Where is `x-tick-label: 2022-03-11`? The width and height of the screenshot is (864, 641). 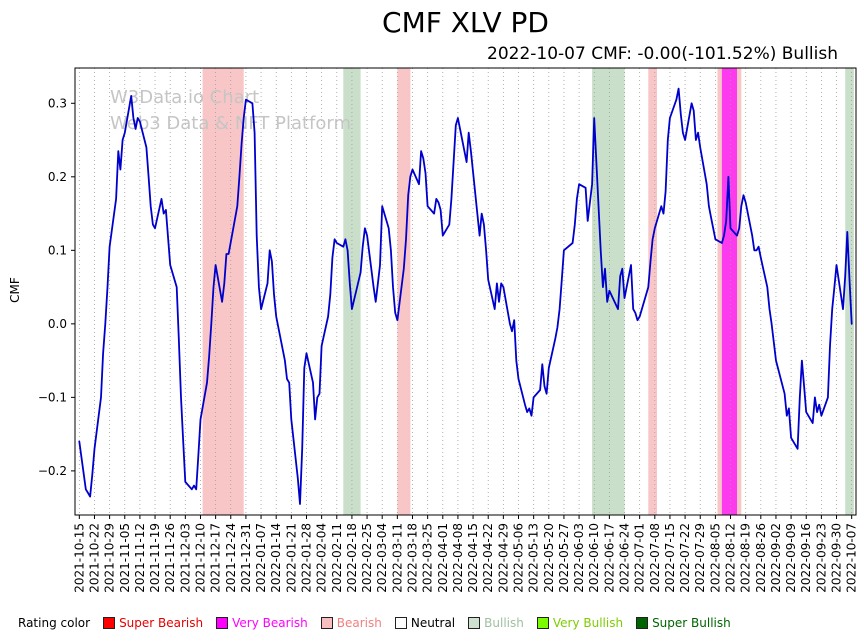 x-tick-label: 2022-03-11 is located at coordinates (397, 558).